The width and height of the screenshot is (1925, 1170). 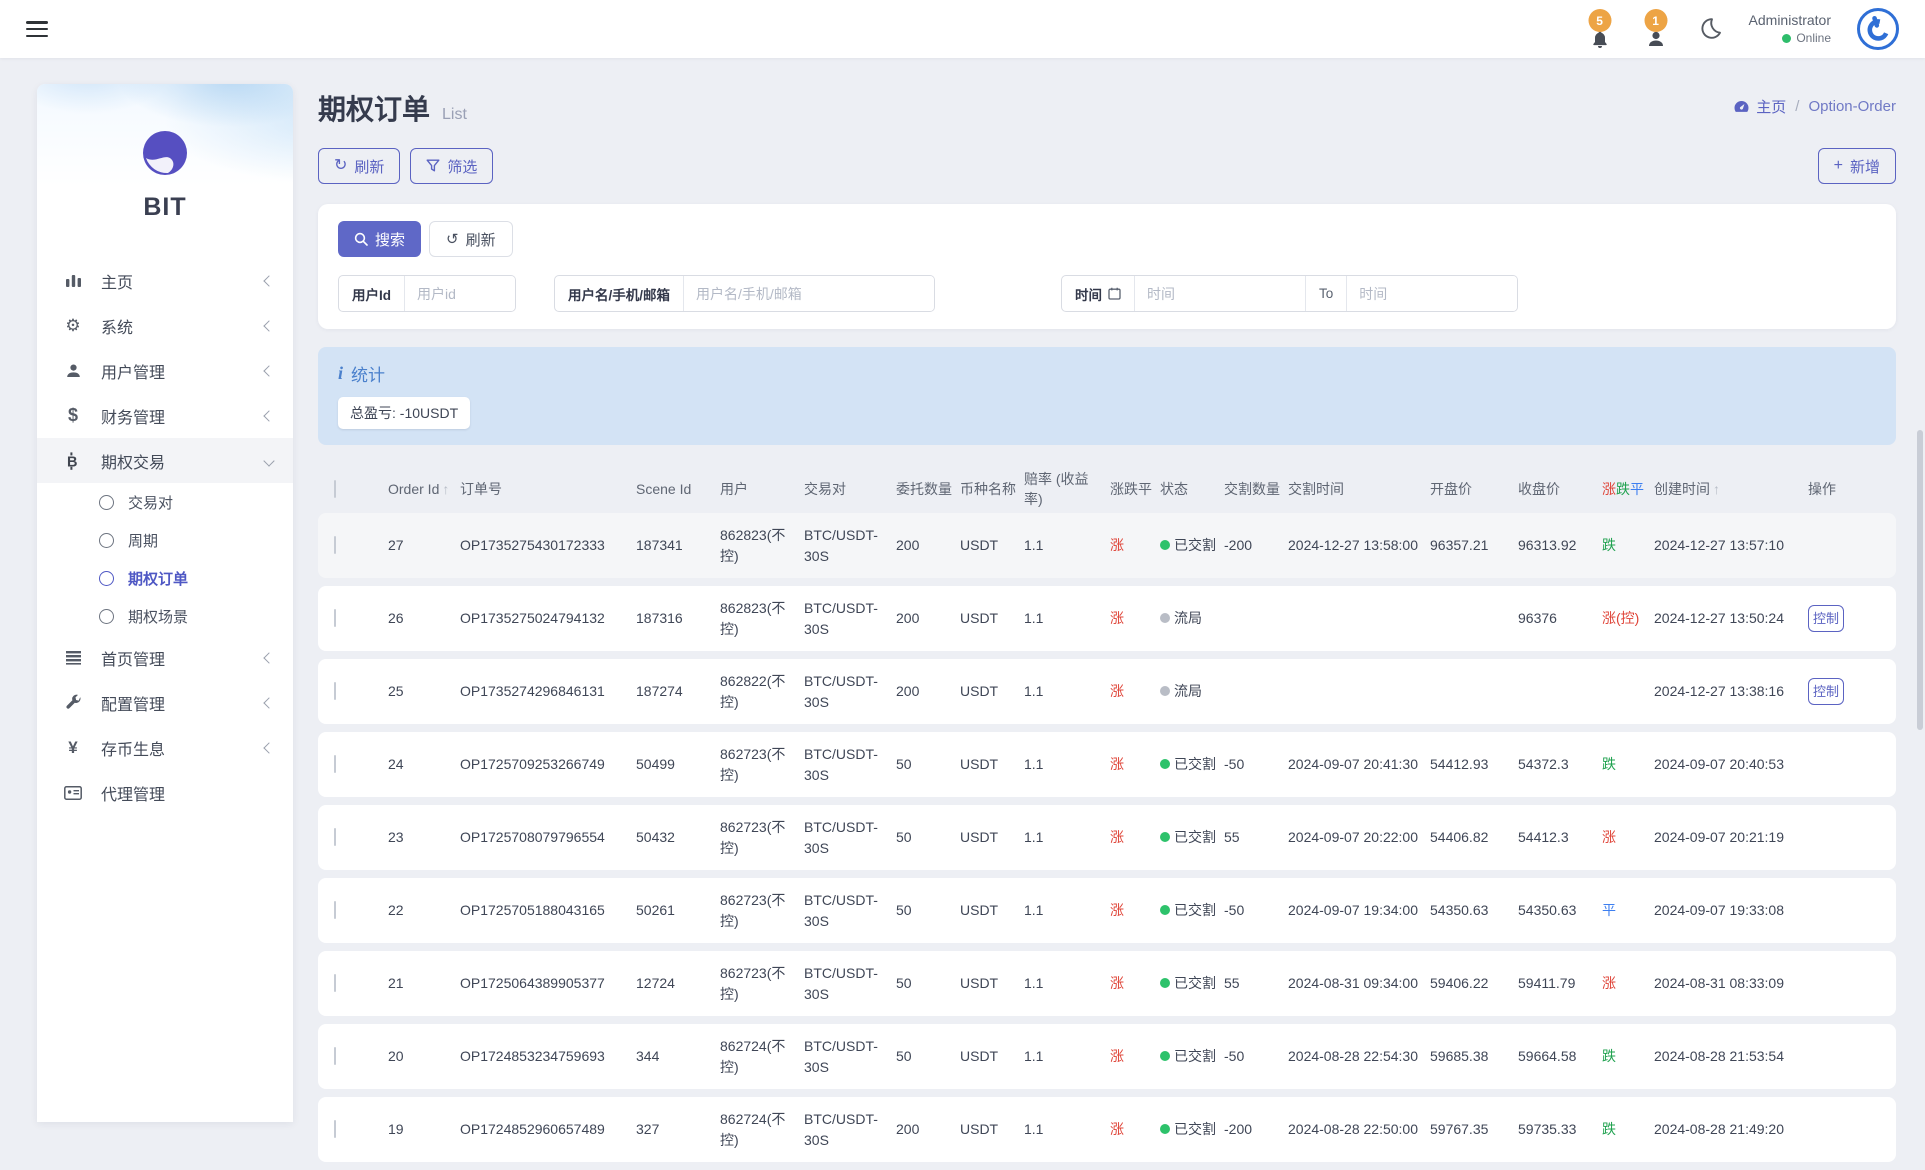 I want to click on odds: 1.1, so click(x=1034, y=1056).